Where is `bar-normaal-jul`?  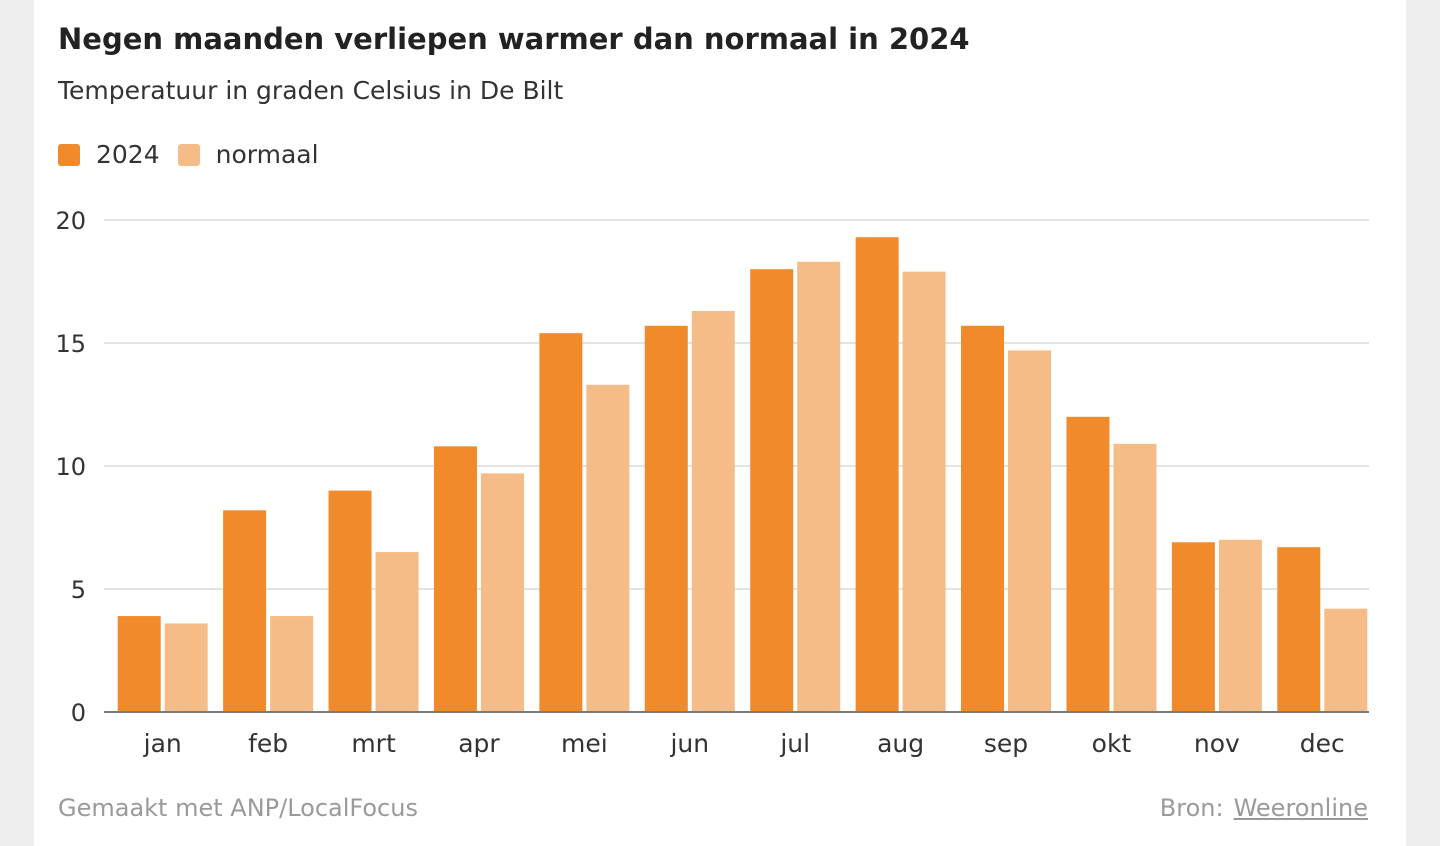 bar-normaal-jul is located at coordinates (819, 486).